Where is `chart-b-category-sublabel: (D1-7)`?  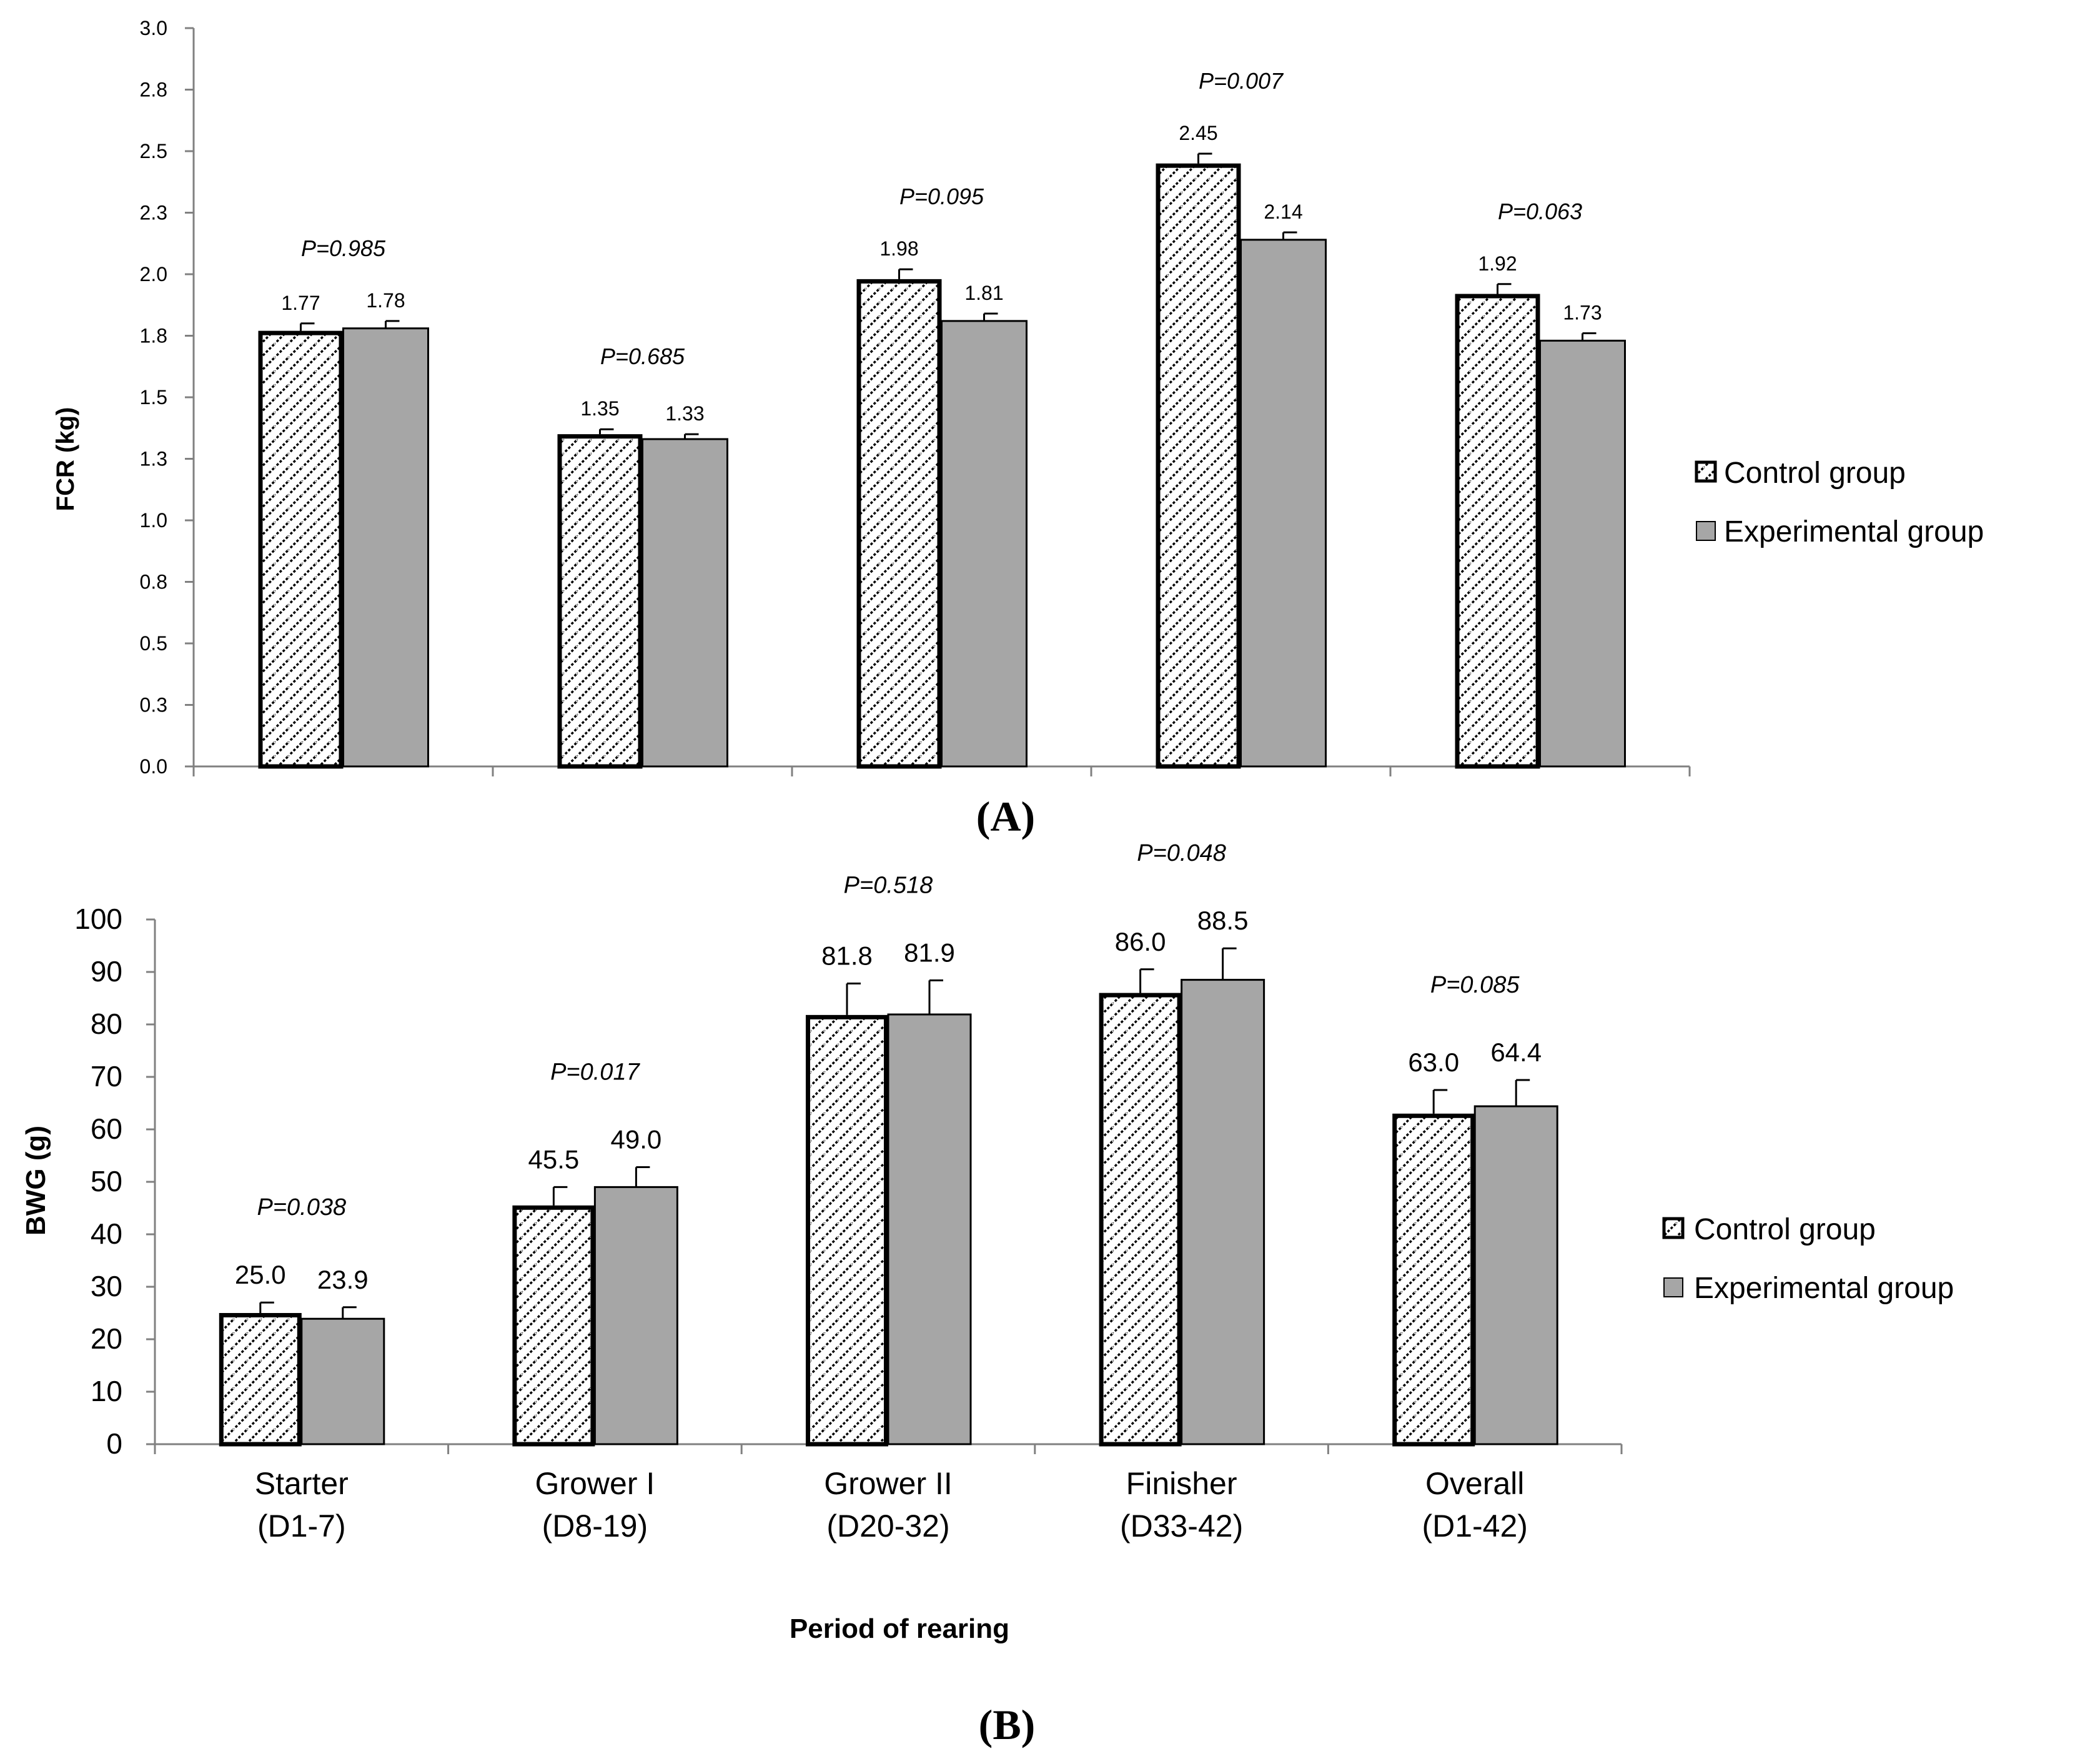 chart-b-category-sublabel: (D1-7) is located at coordinates (301, 1526).